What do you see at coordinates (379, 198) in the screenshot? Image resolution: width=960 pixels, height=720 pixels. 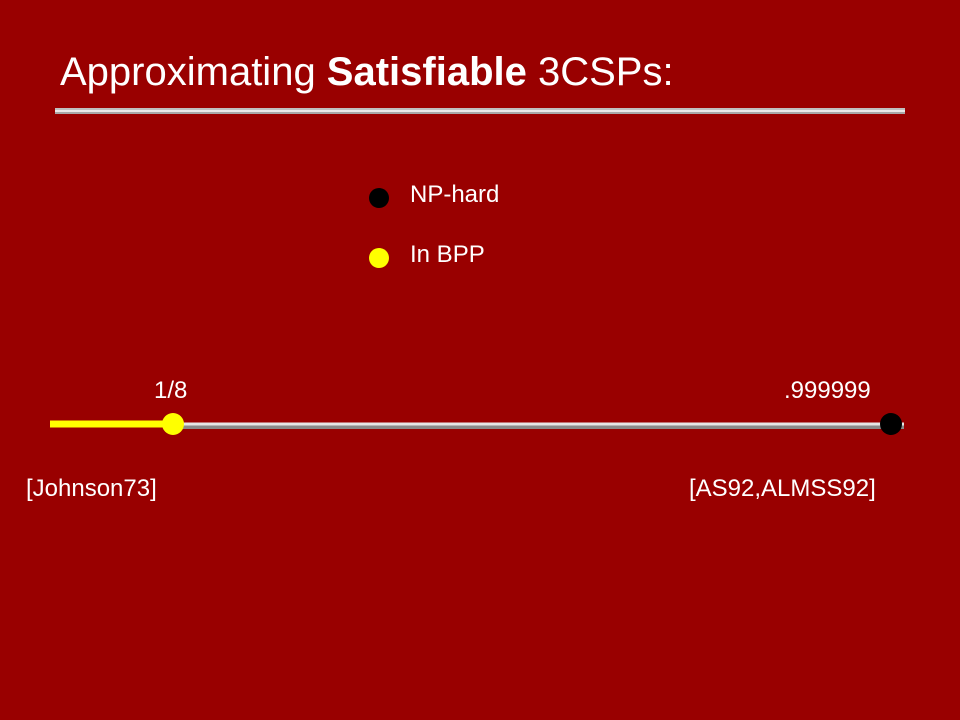 I see `np-hard-legend-dot` at bounding box center [379, 198].